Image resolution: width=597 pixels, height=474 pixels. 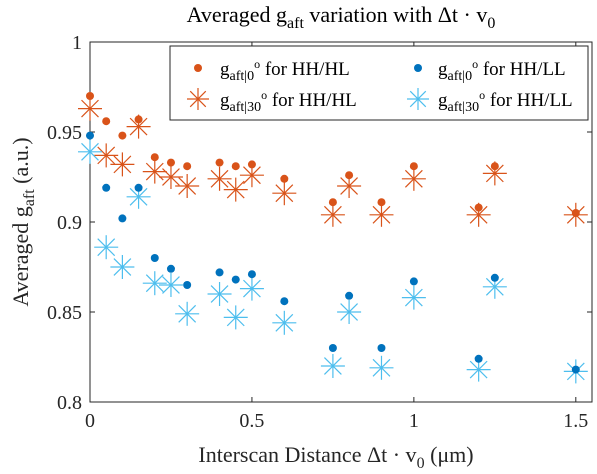 What do you see at coordinates (90, 421) in the screenshot?
I see `x-tick-label: 0` at bounding box center [90, 421].